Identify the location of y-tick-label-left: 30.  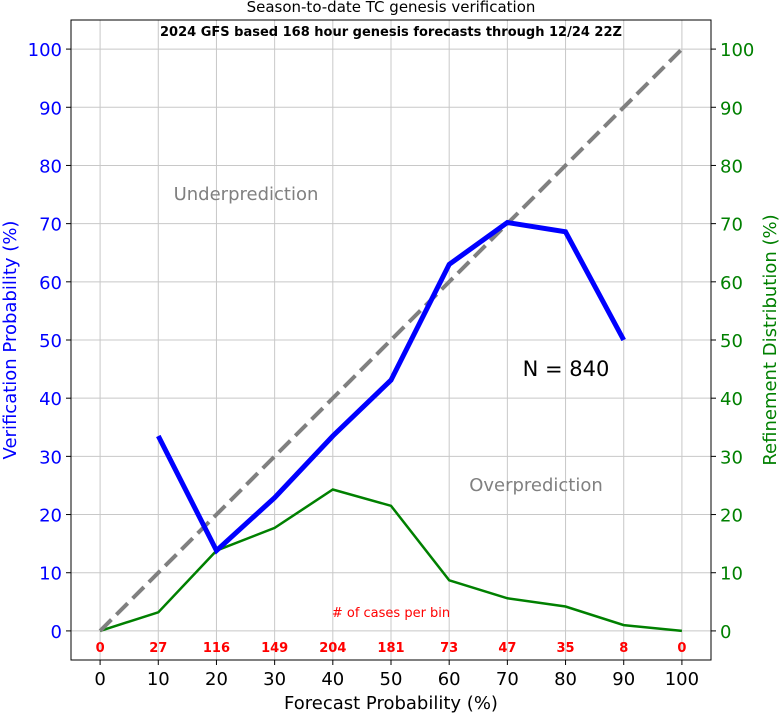
(50, 457).